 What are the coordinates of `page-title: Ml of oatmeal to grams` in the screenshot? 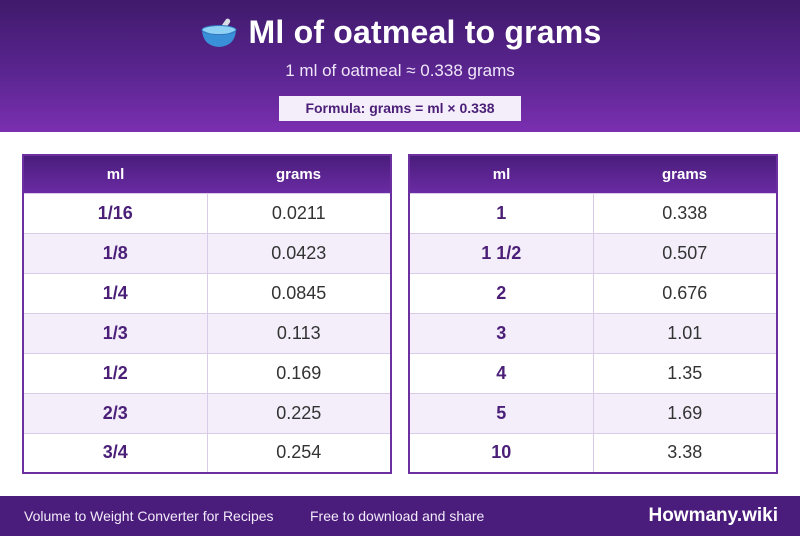 It's located at (425, 32).